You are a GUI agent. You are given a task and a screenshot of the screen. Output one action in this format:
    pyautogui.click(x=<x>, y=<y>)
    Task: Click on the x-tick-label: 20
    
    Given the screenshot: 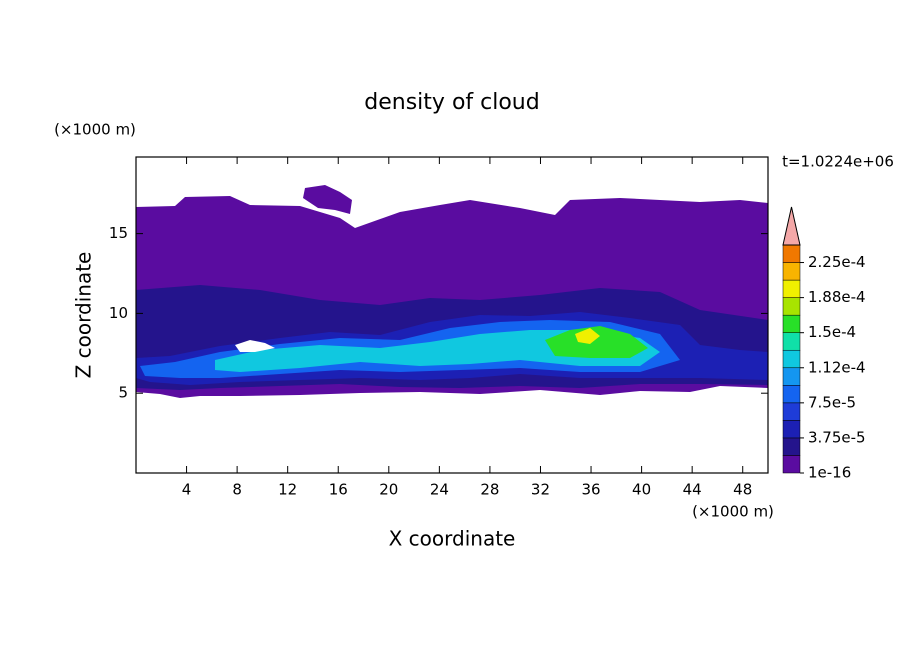 What is the action you would take?
    pyautogui.click(x=388, y=490)
    